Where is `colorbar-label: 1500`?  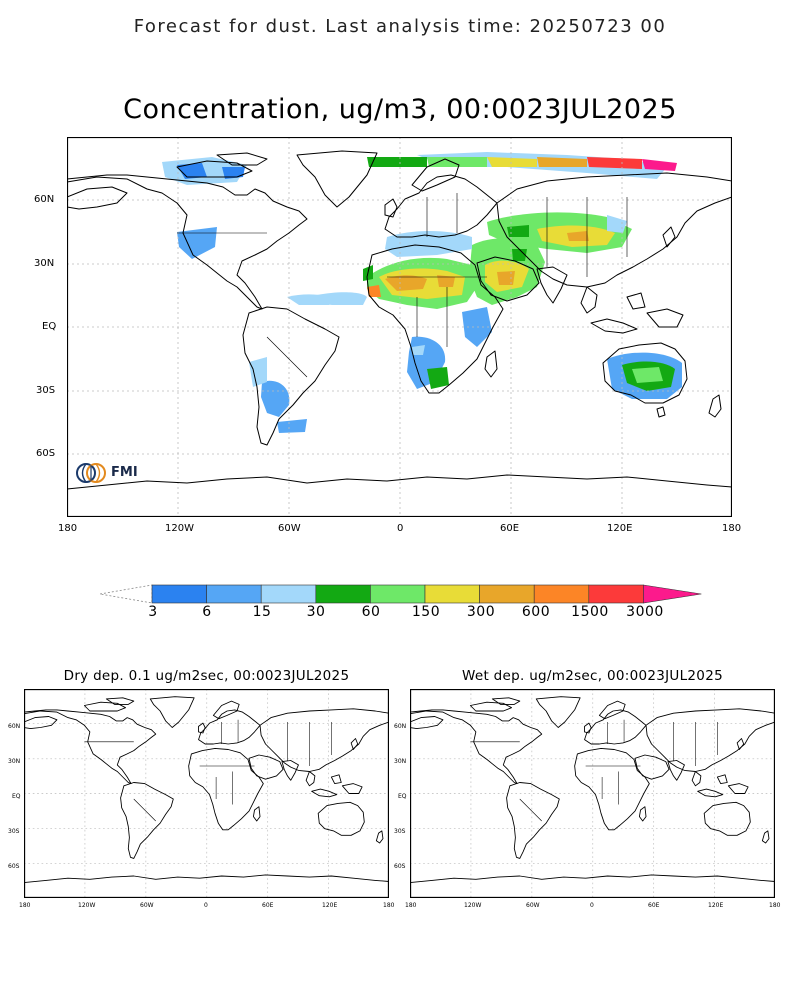
colorbar-label: 1500 is located at coordinates (590, 612).